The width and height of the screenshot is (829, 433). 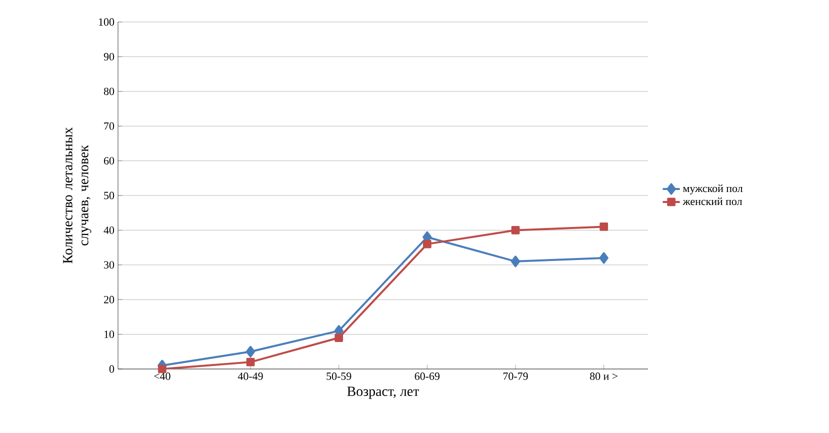 I want to click on x-tick-label: 80 и >, so click(x=604, y=376).